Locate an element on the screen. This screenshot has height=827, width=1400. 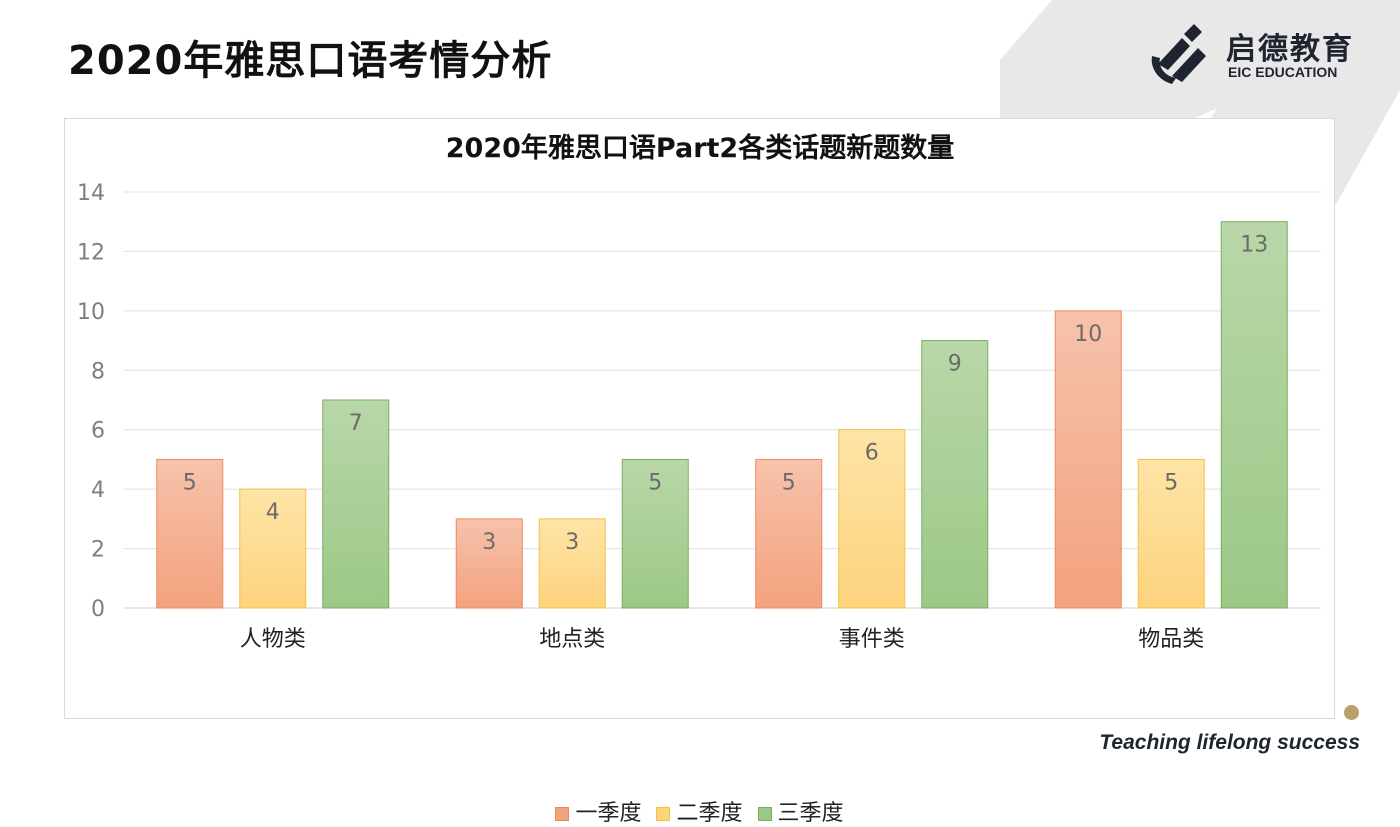
data-label: 10 is located at coordinates (1088, 334).